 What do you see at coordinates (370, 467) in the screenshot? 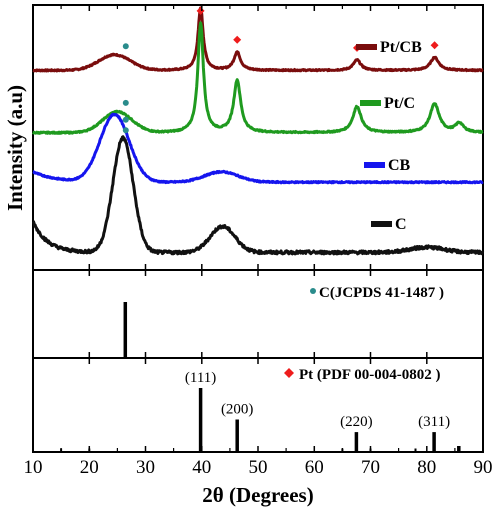
I see `x-tick-label: 70` at bounding box center [370, 467].